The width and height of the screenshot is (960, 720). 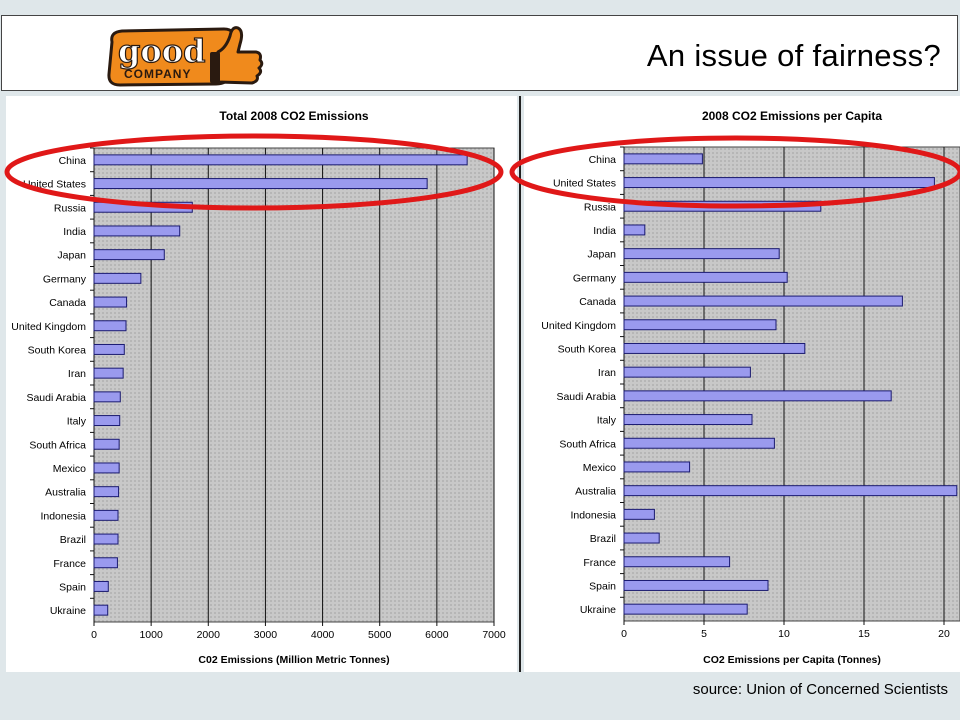 I want to click on bar-germany, so click(x=705, y=277).